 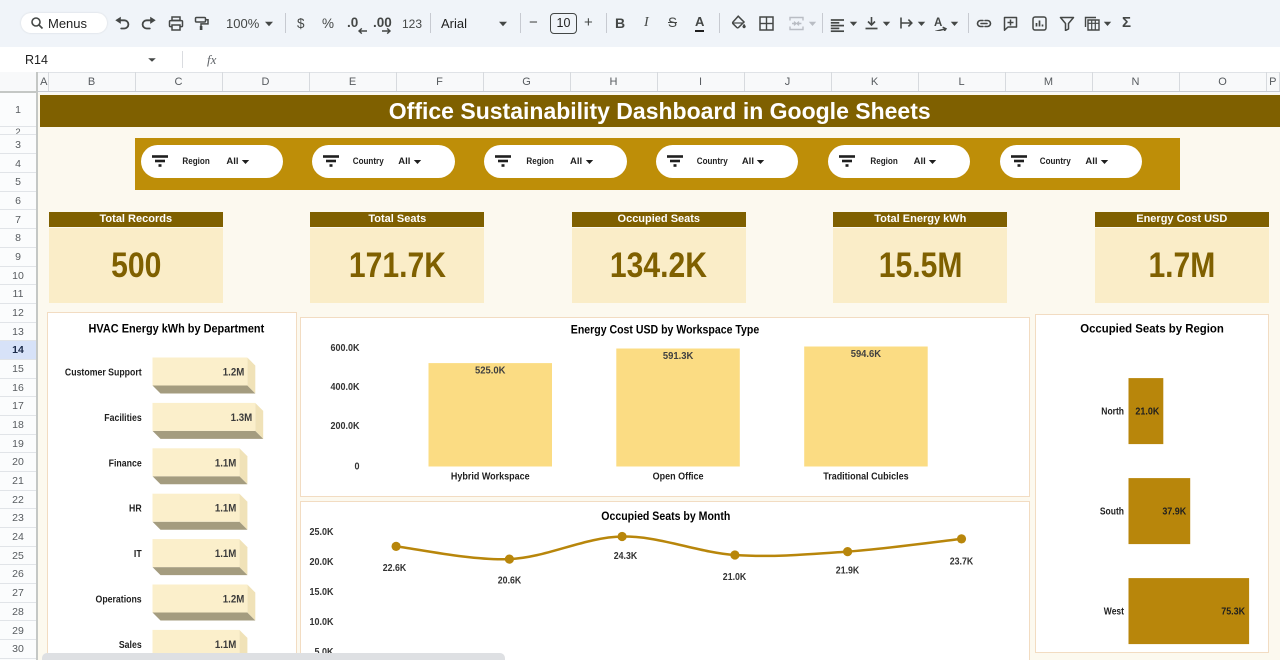 I want to click on svg-text: Hybrid Workspace, so click(x=489, y=477).